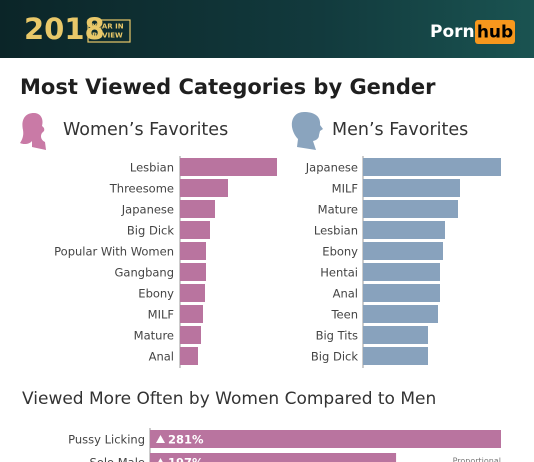 The image size is (534, 462). Describe the element at coordinates (33, 131) in the screenshot. I see `women-icon` at that location.